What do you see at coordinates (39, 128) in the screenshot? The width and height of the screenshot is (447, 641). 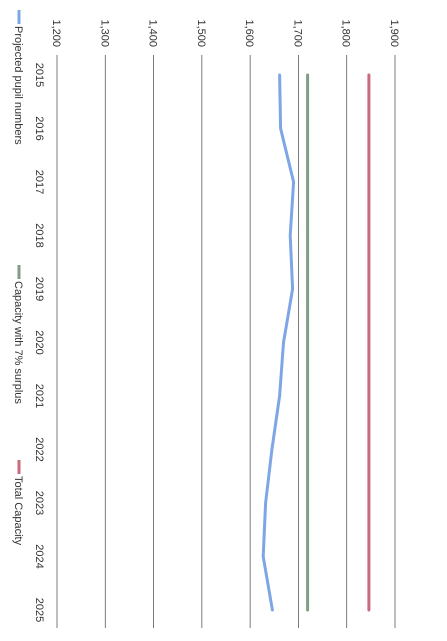 I see `x-tick-label: 2016` at bounding box center [39, 128].